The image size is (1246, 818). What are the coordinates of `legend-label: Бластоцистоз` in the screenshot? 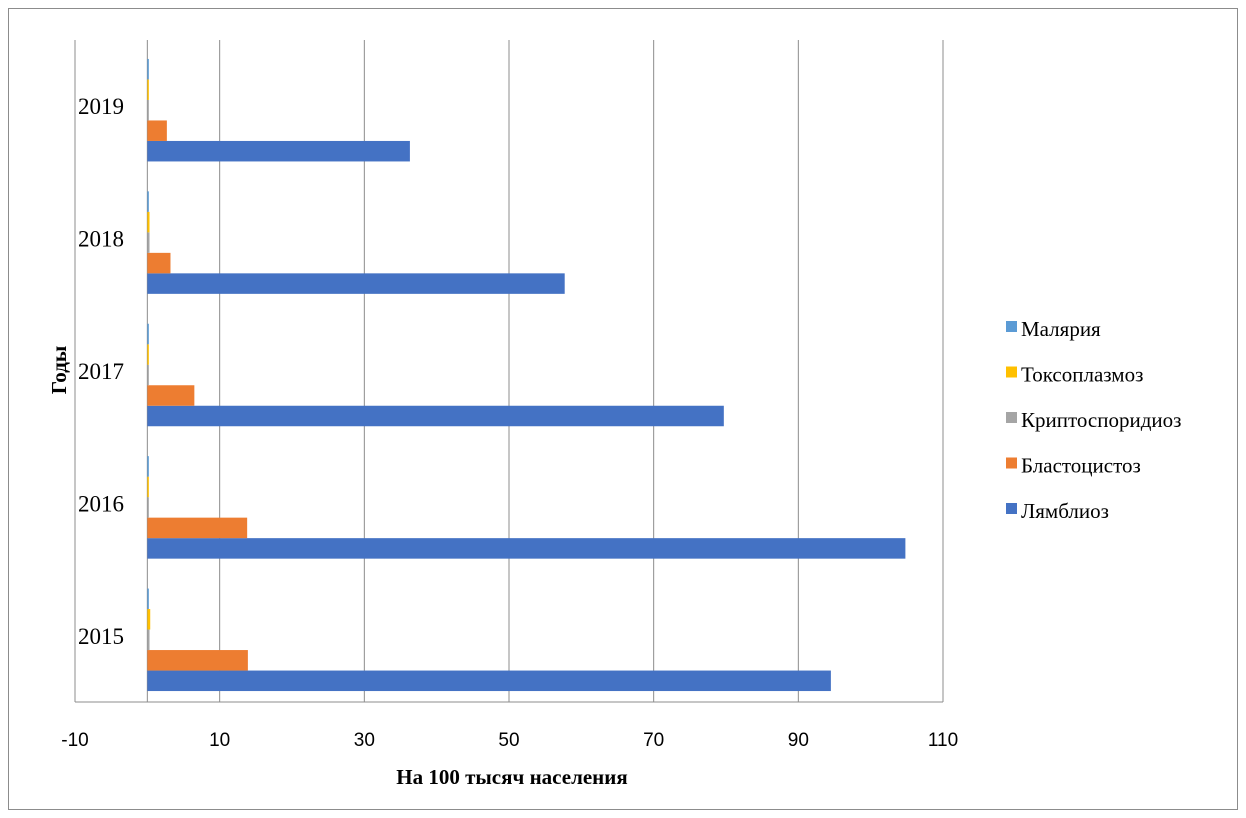 It's located at (1081, 465).